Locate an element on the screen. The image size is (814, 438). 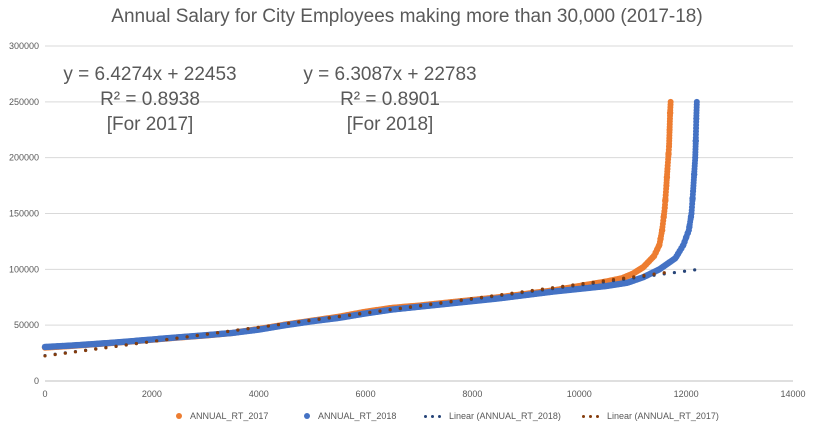
y-tick-label: 150000 is located at coordinates (24, 214).